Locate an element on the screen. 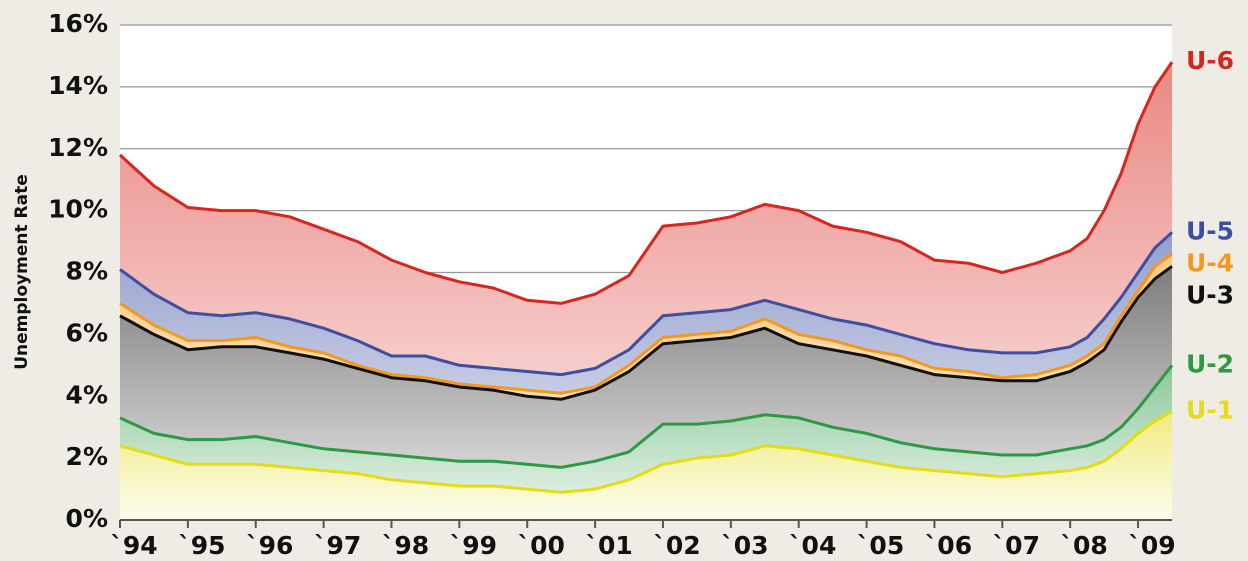  x-tick-label: `05 is located at coordinates (880, 545).